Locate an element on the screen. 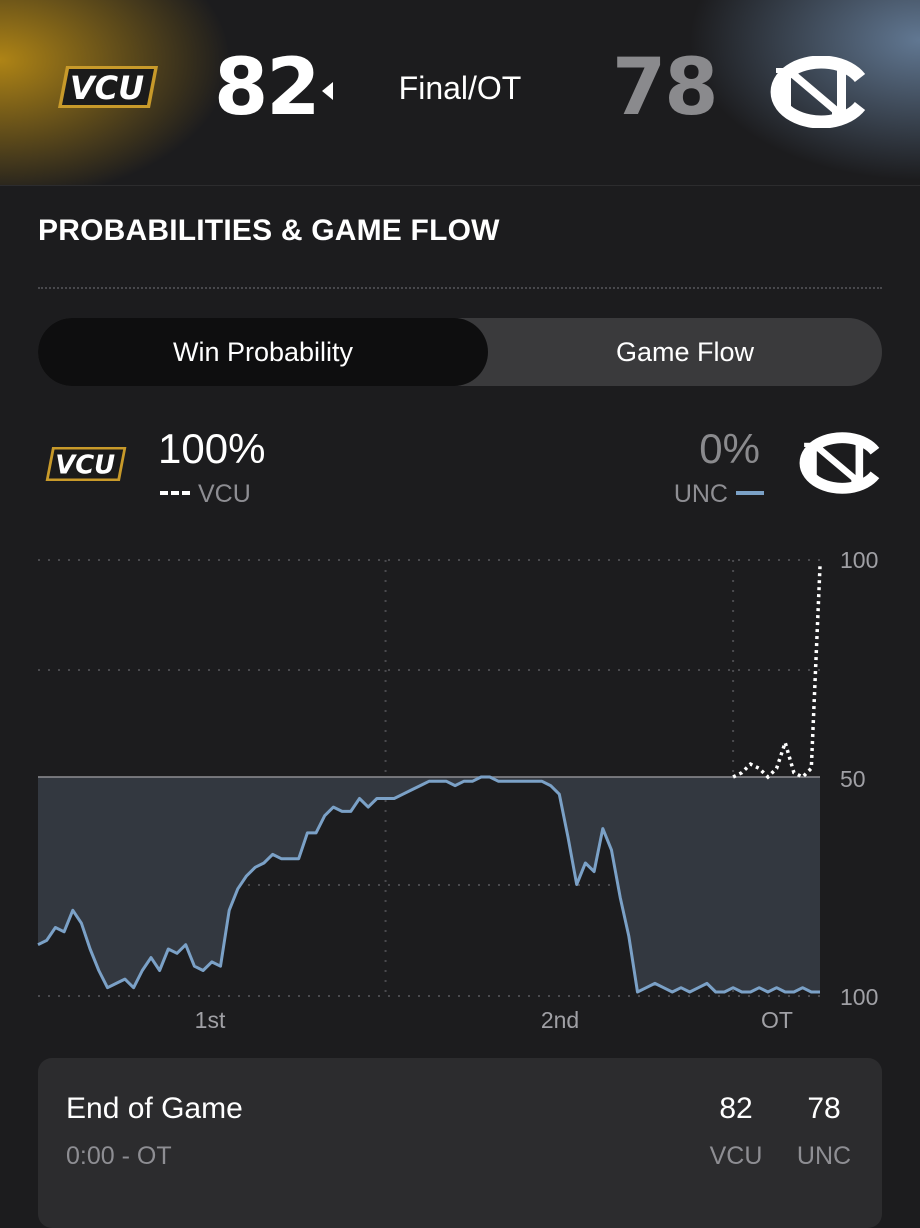 This screenshot has height=1228, width=920. last-play-home-score: 78 is located at coordinates (824, 1108).